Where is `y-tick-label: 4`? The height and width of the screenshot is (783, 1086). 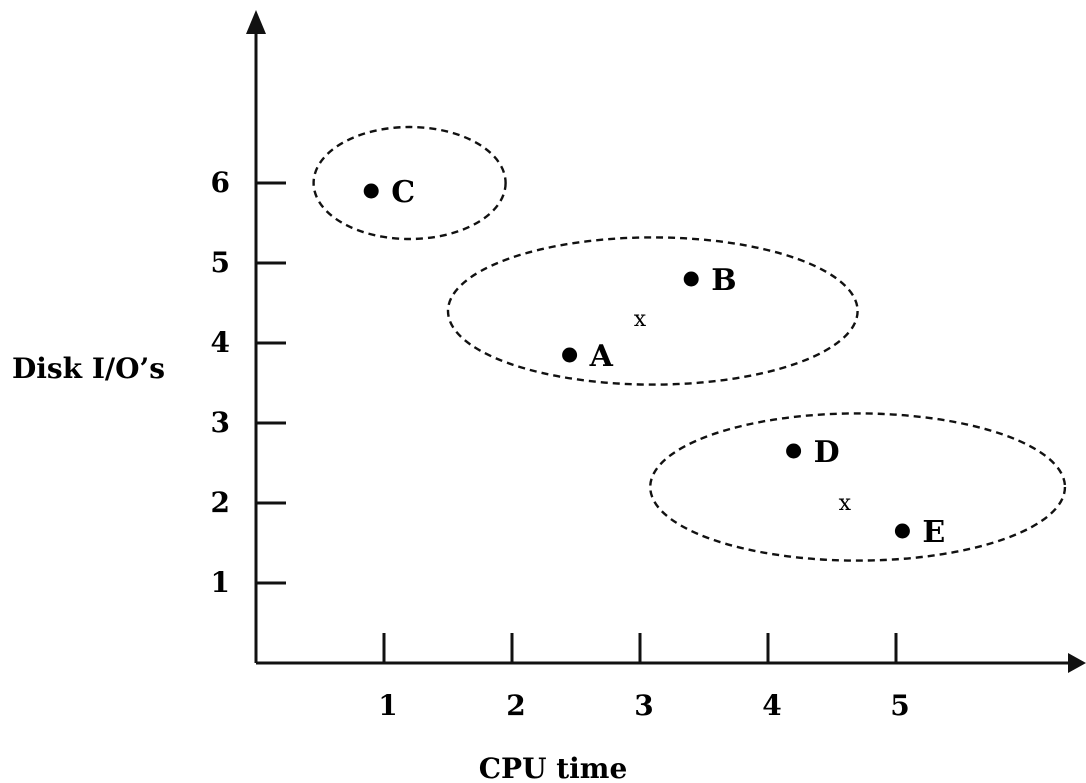 y-tick-label: 4 is located at coordinates (220, 342).